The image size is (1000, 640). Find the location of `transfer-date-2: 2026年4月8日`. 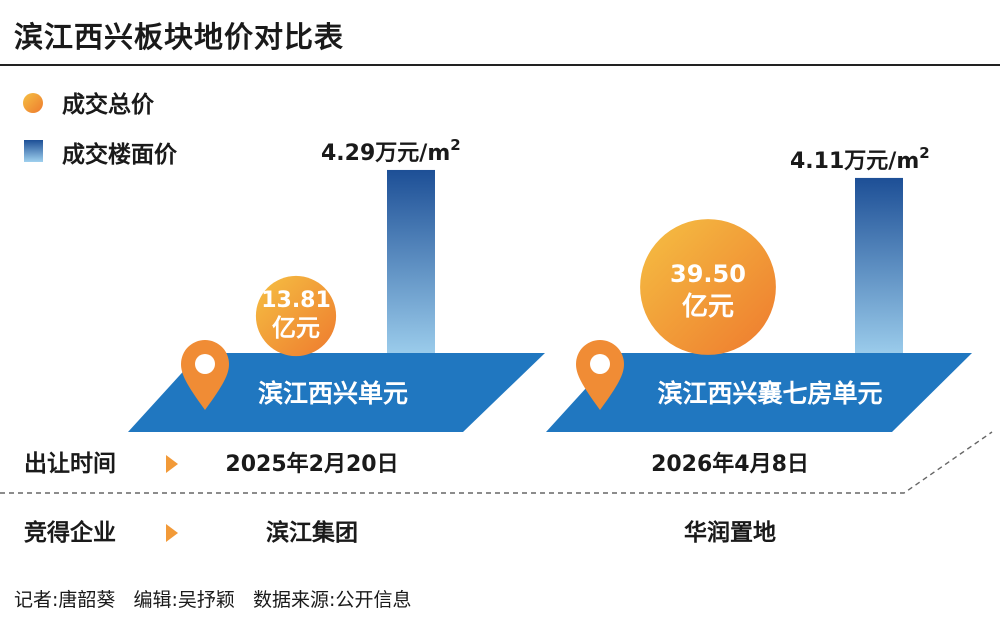

transfer-date-2: 2026年4月8日 is located at coordinates (730, 464).